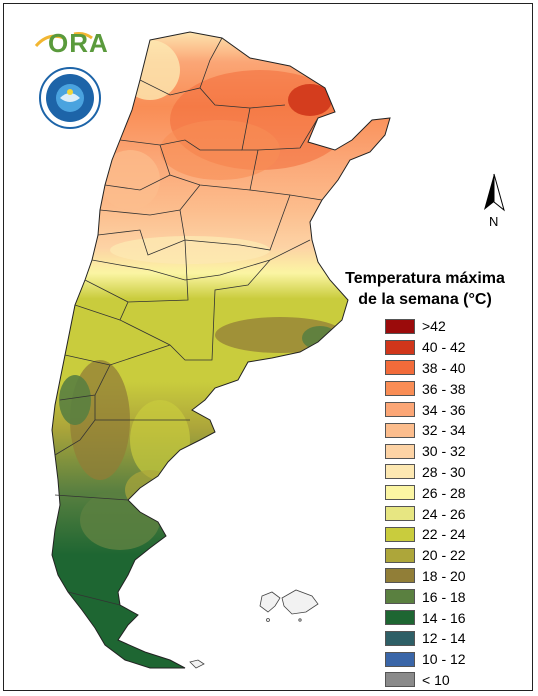  What do you see at coordinates (197, 664) in the screenshot?
I see `isla-de-los-estados` at bounding box center [197, 664].